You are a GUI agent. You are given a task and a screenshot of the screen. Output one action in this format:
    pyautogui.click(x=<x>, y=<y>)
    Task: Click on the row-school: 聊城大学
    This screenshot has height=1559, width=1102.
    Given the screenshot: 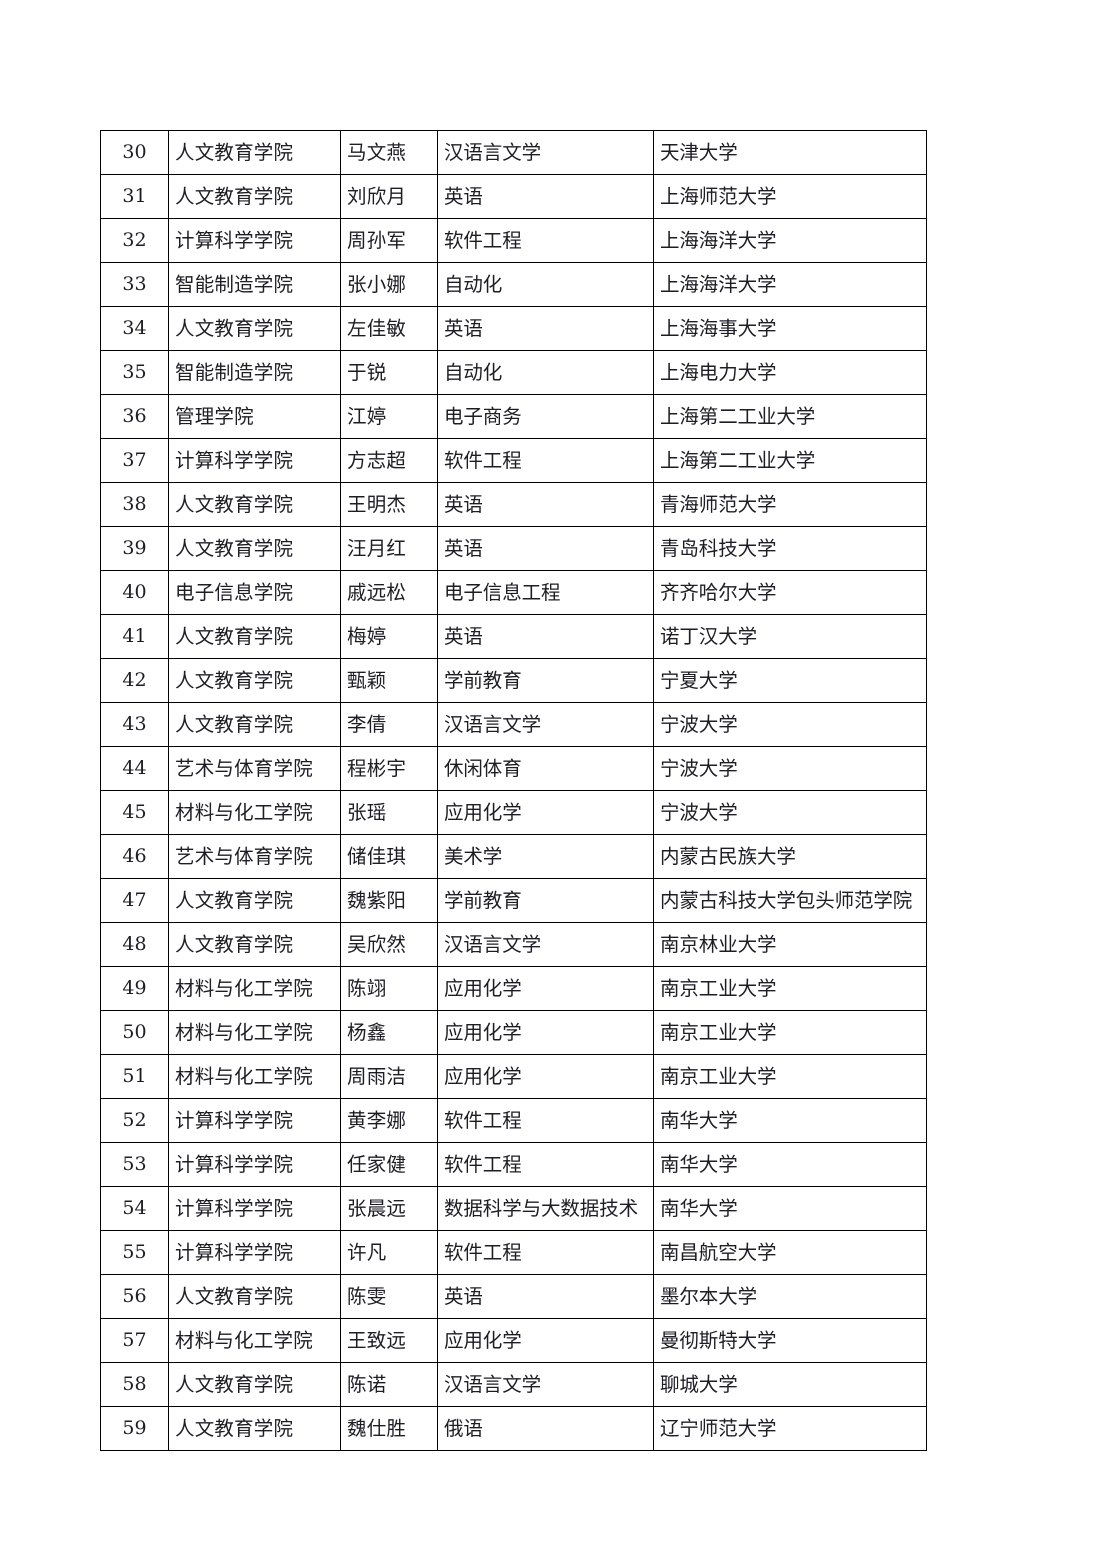 What is the action you would take?
    pyautogui.click(x=790, y=1384)
    